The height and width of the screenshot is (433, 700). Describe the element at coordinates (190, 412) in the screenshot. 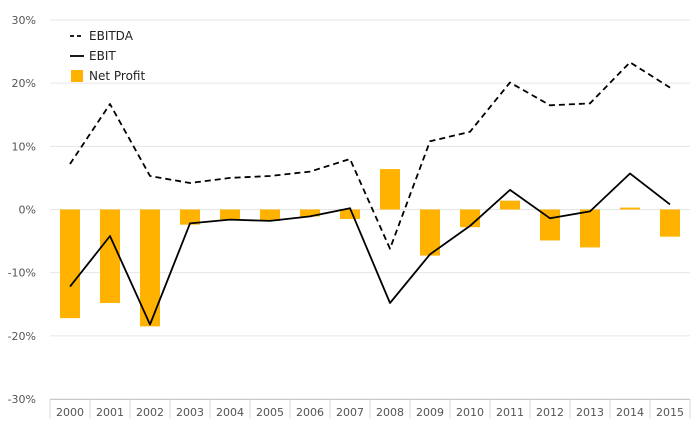

I see `x-tick-label: 2003` at that location.